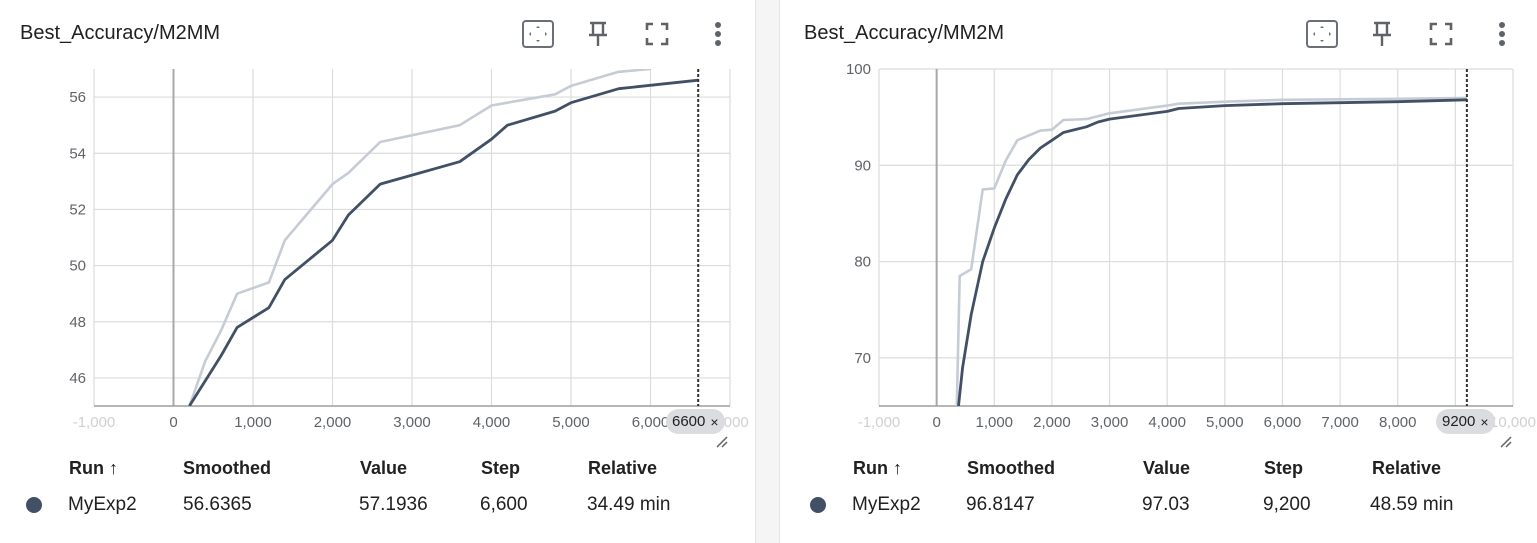  What do you see at coordinates (120, 33) in the screenshot?
I see `chart-title: Best_Accuracy/M2MM` at bounding box center [120, 33].